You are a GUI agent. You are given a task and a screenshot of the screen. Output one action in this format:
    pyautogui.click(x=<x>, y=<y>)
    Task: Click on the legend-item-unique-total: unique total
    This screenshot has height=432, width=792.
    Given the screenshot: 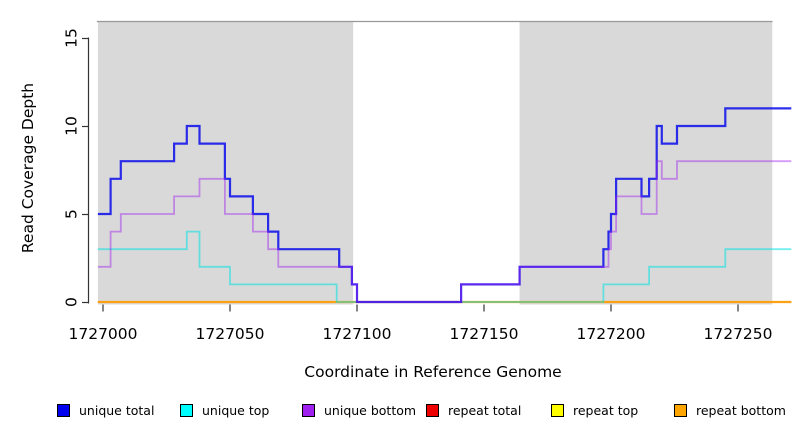 What is the action you would take?
    pyautogui.click(x=105, y=410)
    